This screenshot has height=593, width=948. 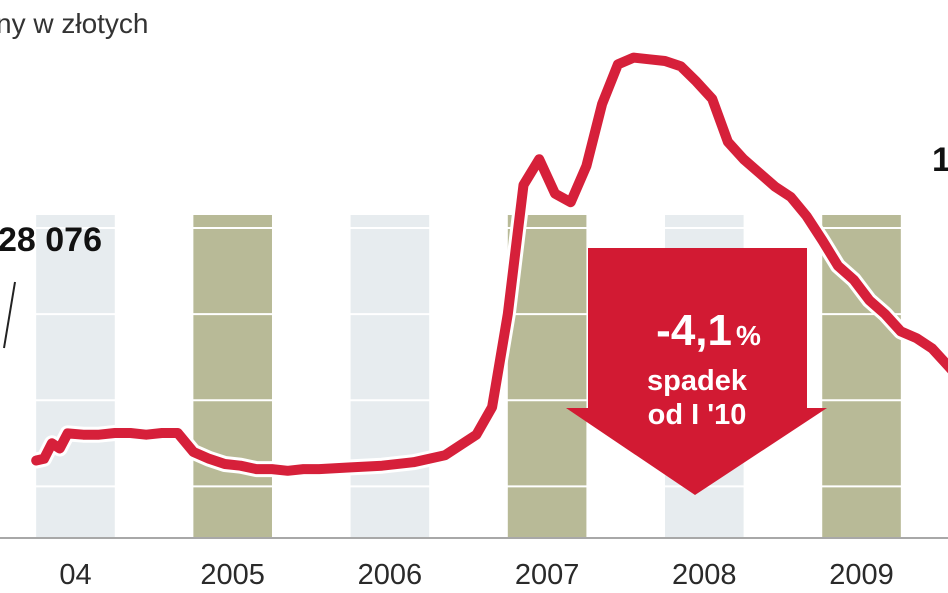 What do you see at coordinates (861, 575) in the screenshot?
I see `x-tick-label: 2009` at bounding box center [861, 575].